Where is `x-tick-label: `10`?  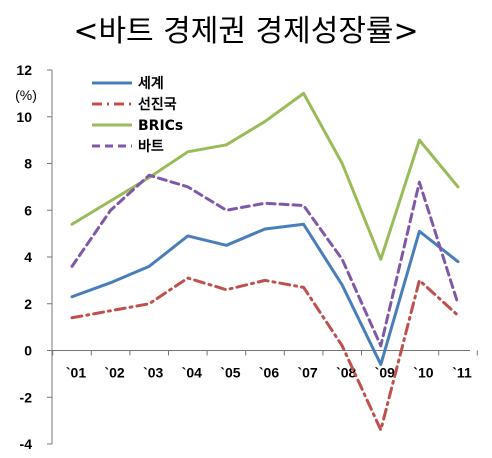 x-tick-label: `10 is located at coordinates (423, 373).